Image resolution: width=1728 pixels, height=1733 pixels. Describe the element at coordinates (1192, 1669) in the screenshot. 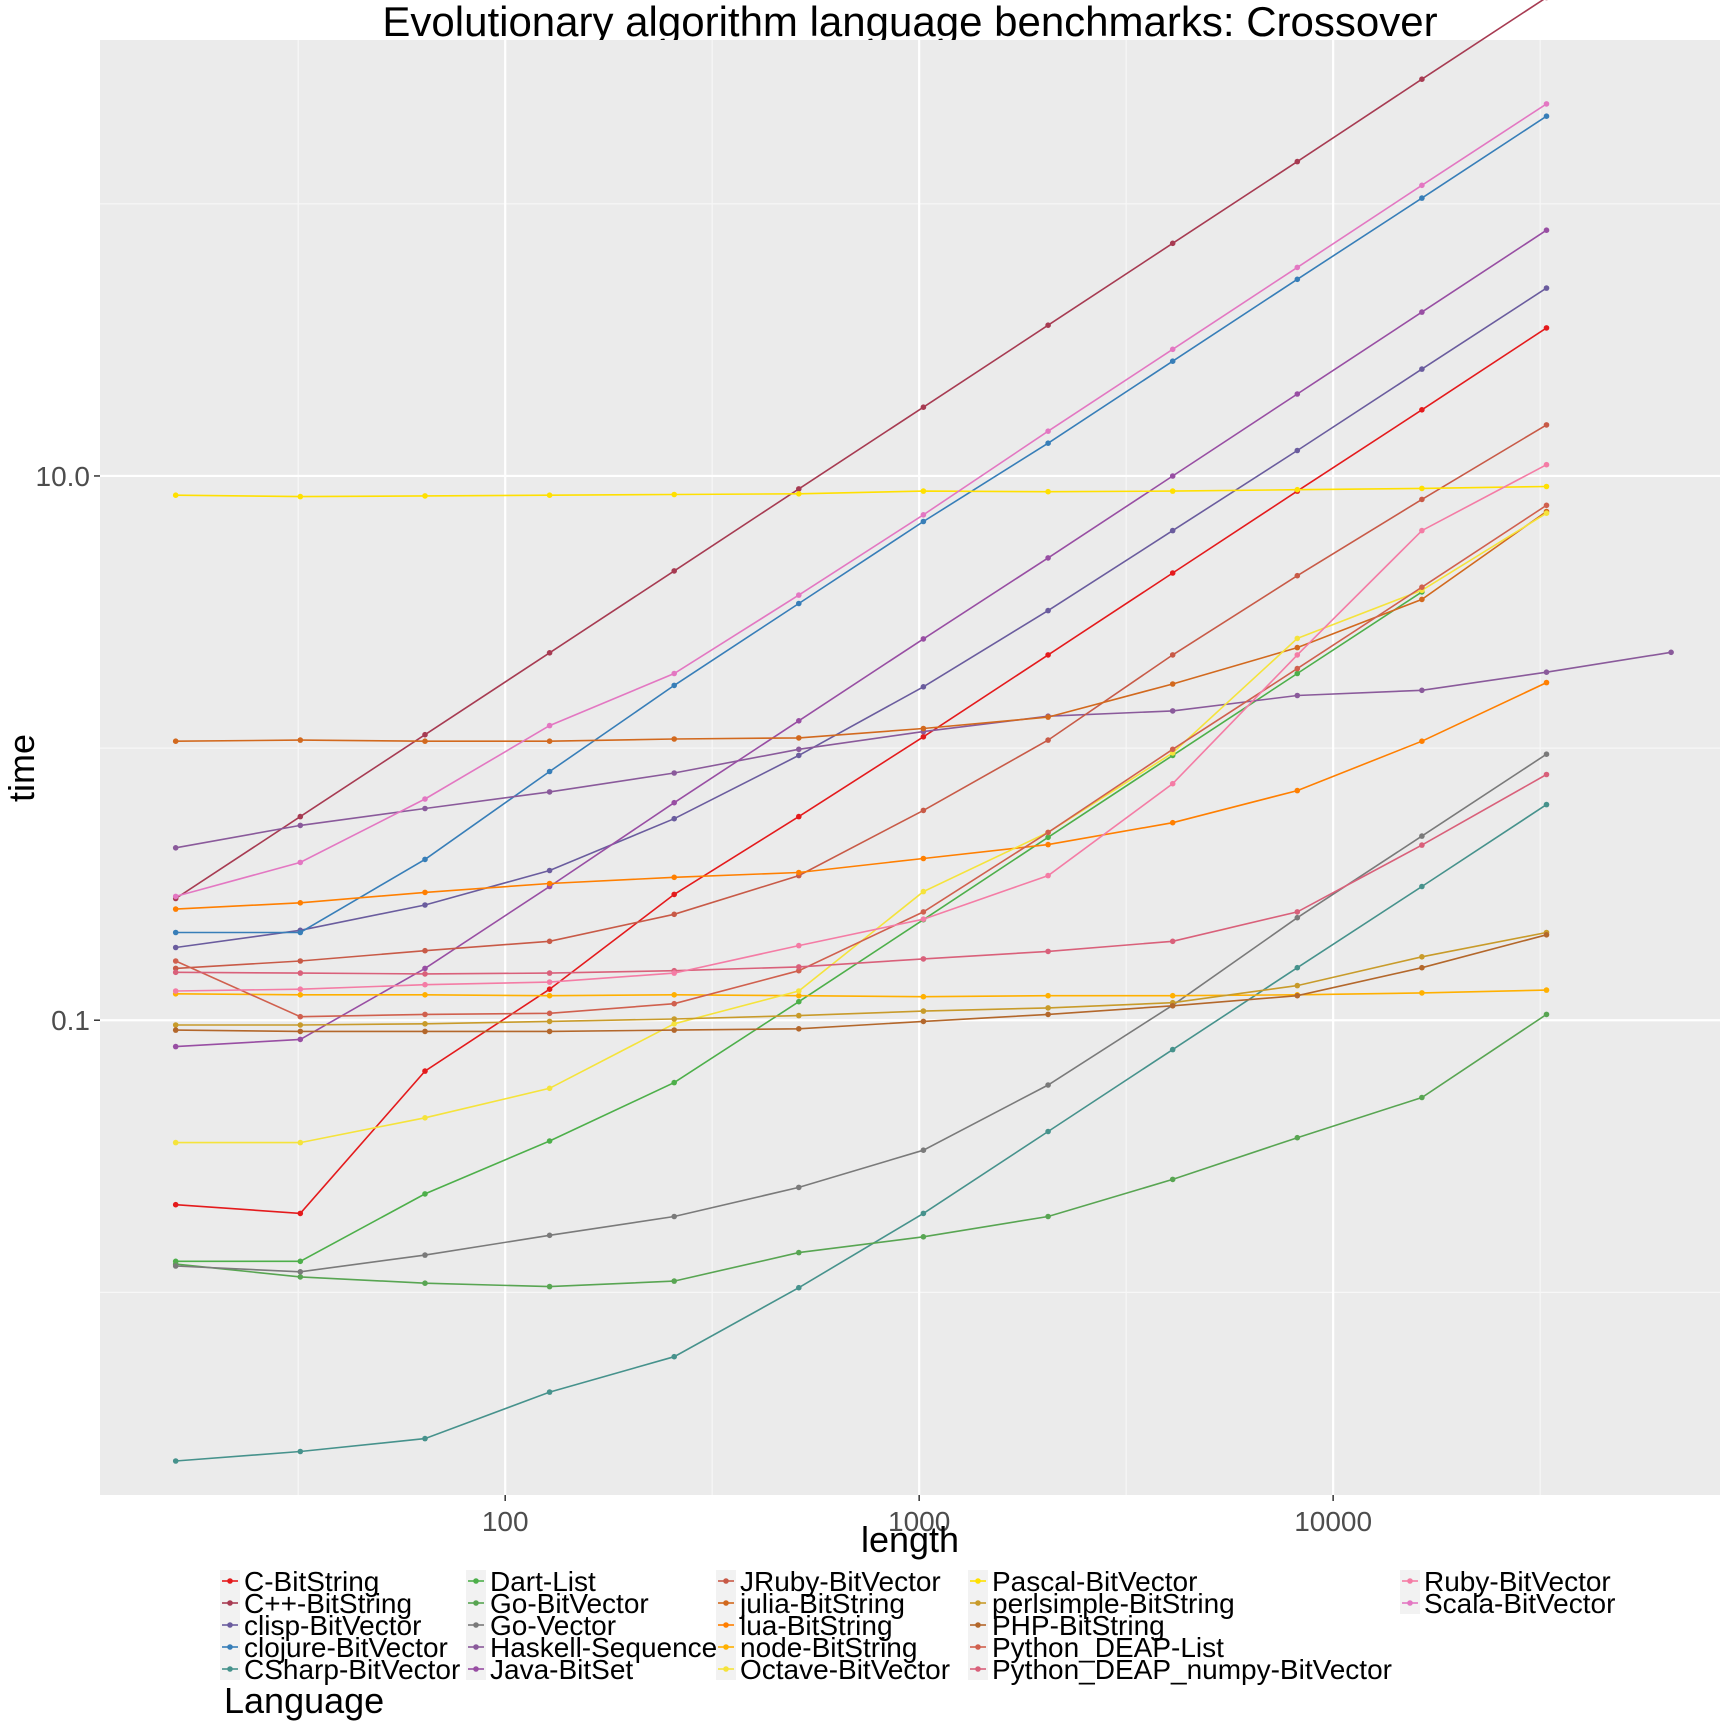

I see `legend-label: Python_DEAP_numpy-BitVector` at that location.